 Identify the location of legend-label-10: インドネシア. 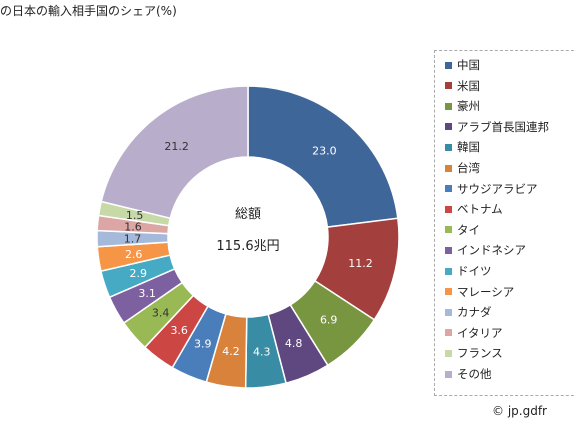
(491, 250).